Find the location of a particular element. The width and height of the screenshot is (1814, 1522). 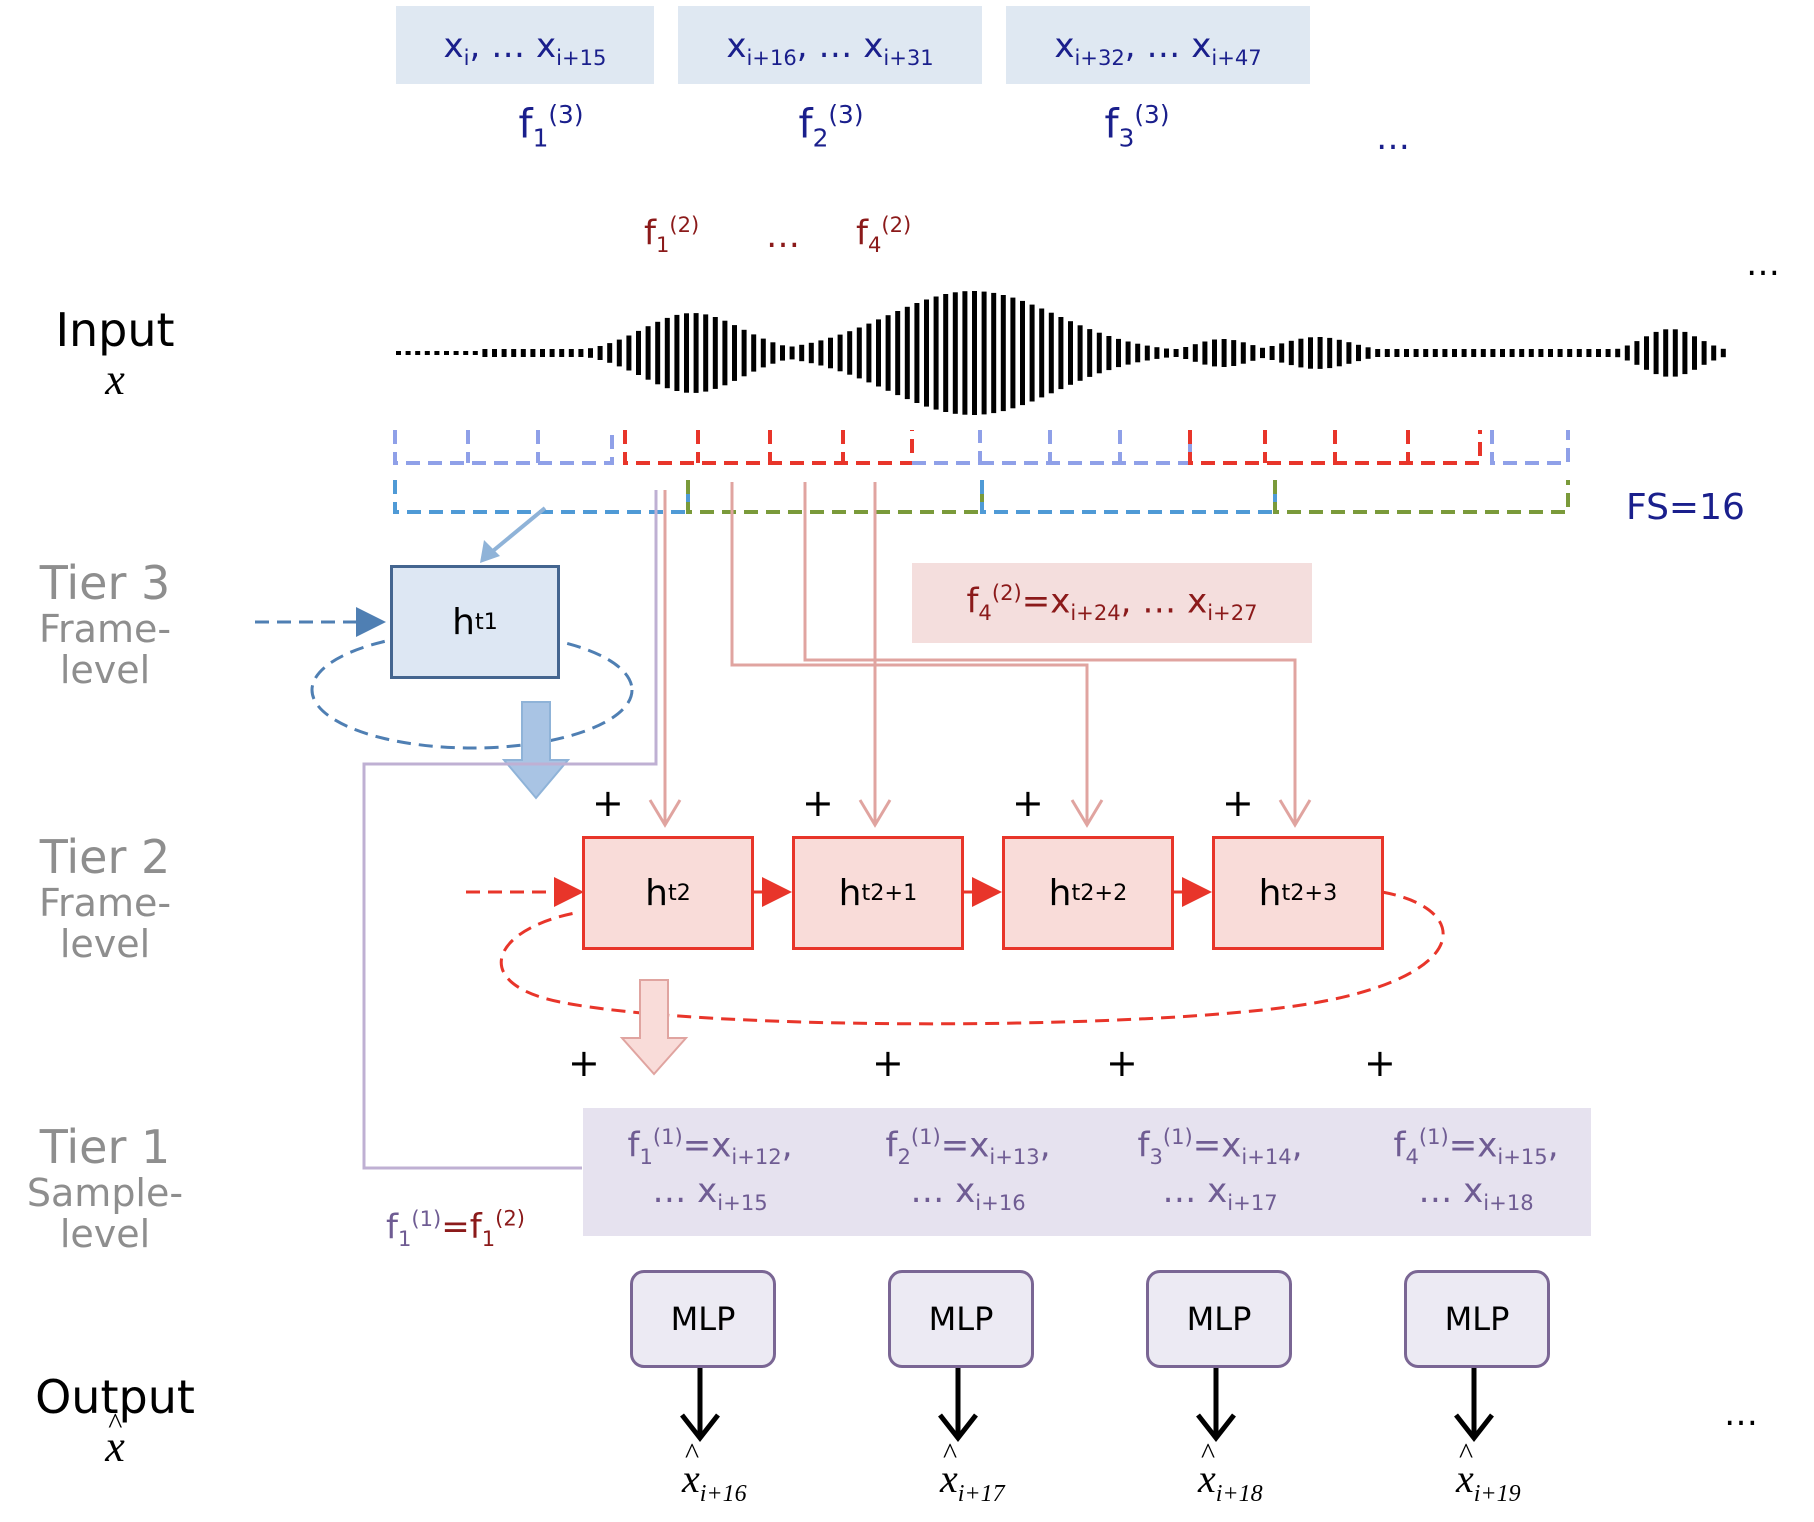

tier3-hidden-state: h t1 is located at coordinates (475, 622).